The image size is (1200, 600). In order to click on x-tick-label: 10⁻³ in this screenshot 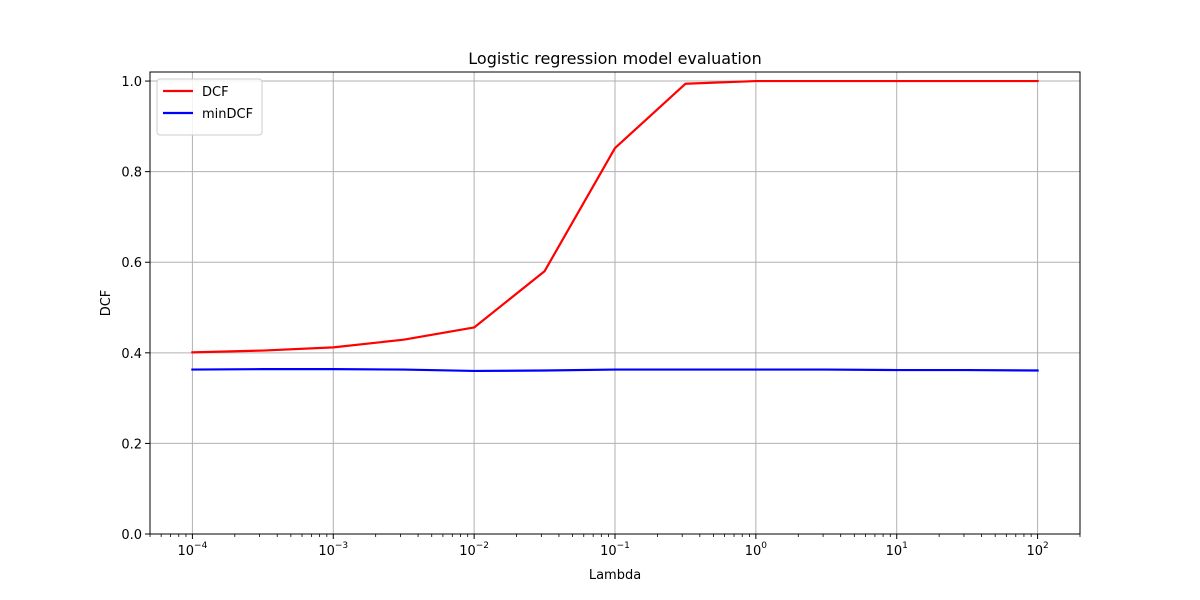, I will do `click(333, 550)`.